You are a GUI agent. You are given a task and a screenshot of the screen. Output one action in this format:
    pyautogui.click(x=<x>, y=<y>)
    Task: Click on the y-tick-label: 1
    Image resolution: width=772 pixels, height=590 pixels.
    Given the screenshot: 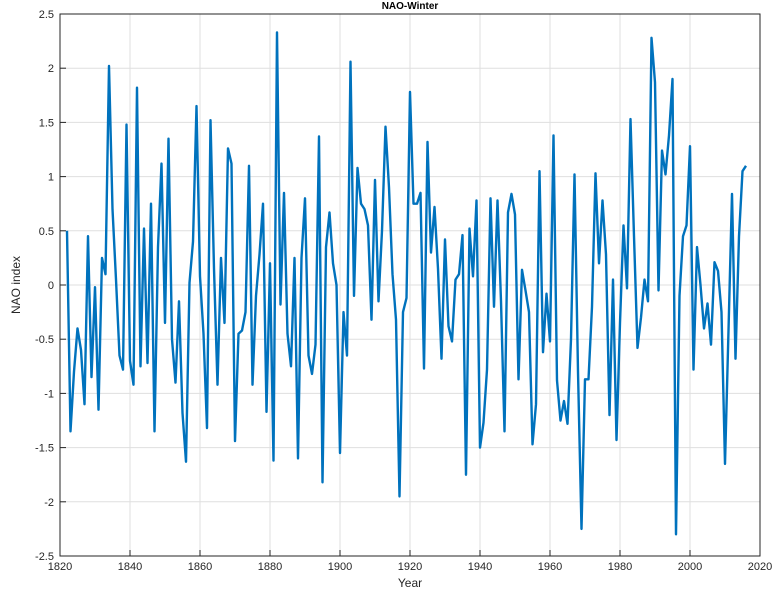 What is the action you would take?
    pyautogui.click(x=51, y=178)
    